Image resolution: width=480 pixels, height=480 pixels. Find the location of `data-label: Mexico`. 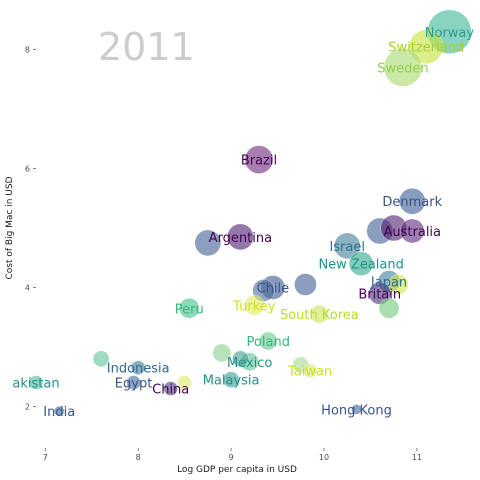

data-label: Mexico is located at coordinates (249, 363).